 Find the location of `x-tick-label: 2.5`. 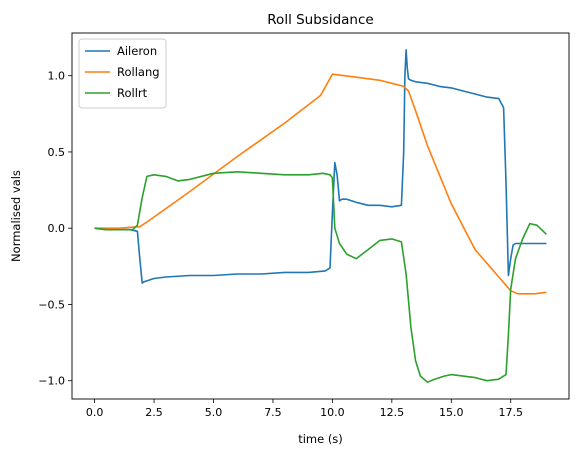

x-tick-label: 2.5 is located at coordinates (154, 412).